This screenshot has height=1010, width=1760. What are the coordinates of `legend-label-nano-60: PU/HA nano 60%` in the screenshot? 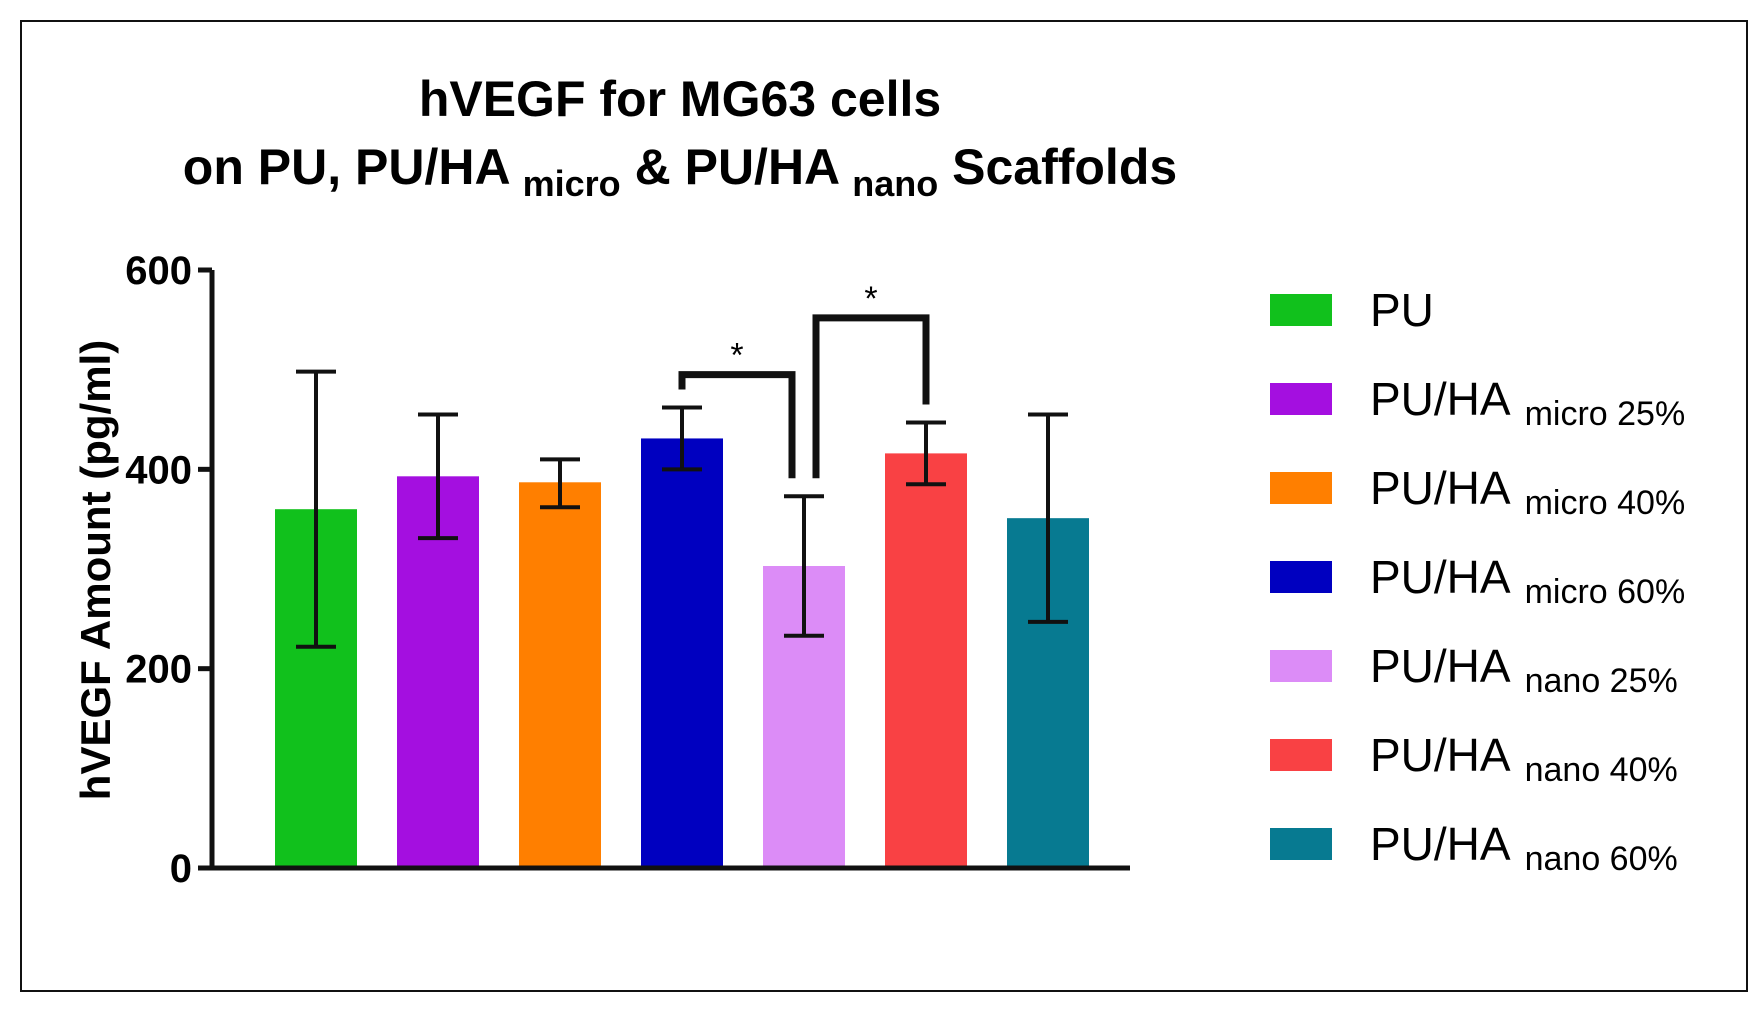 It's located at (1524, 848).